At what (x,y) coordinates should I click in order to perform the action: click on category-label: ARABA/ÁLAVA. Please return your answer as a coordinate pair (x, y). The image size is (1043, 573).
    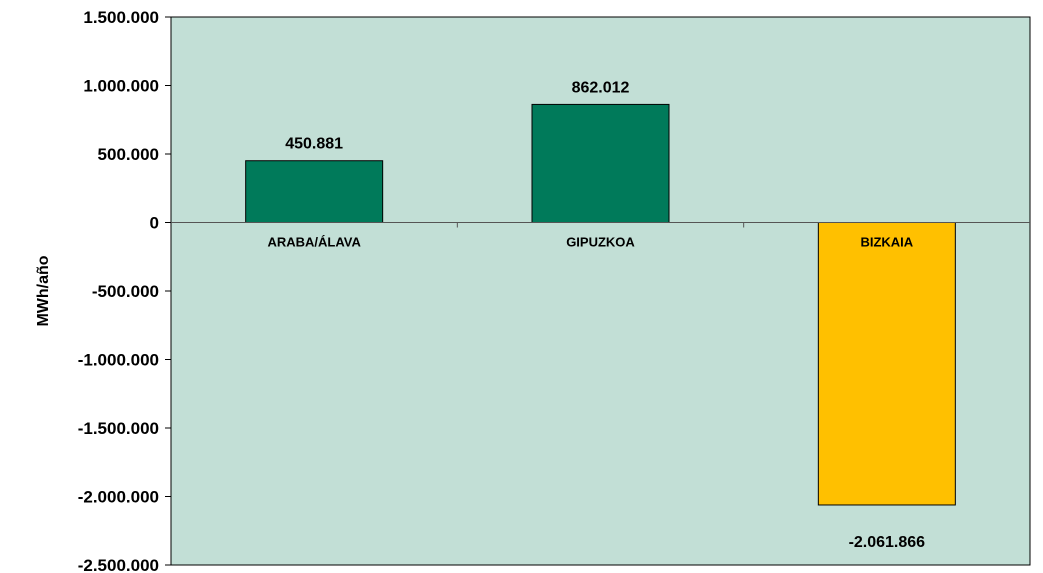
    Looking at the image, I should click on (314, 242).